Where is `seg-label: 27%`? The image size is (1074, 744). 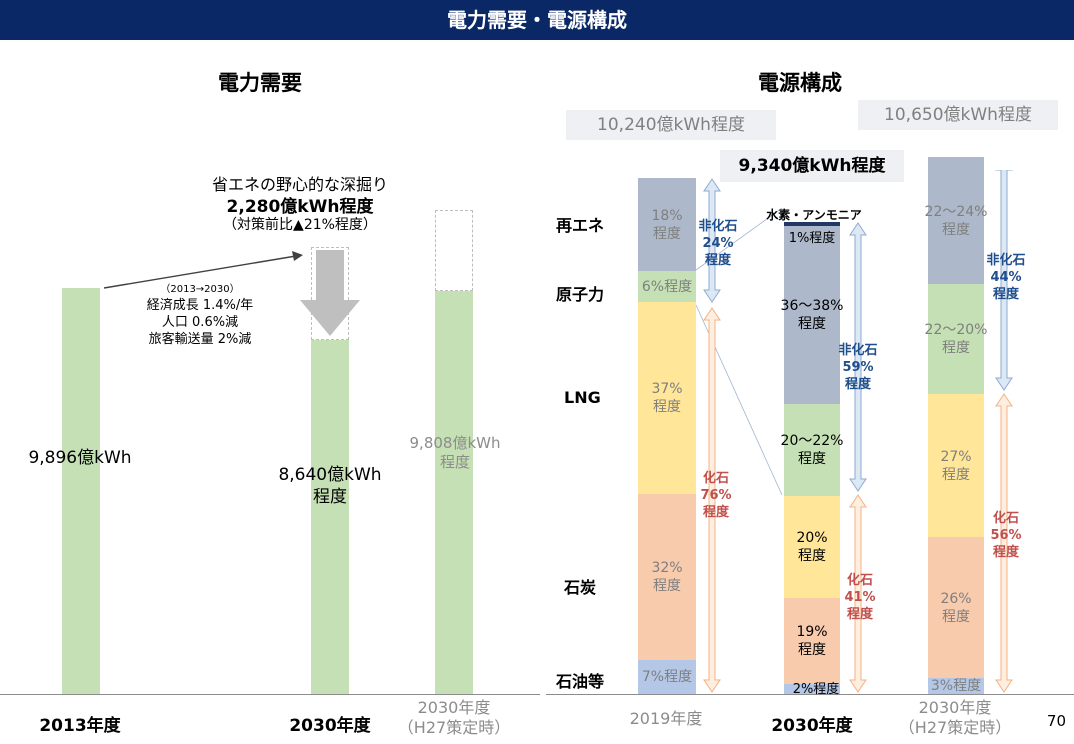 seg-label: 27% is located at coordinates (956, 456).